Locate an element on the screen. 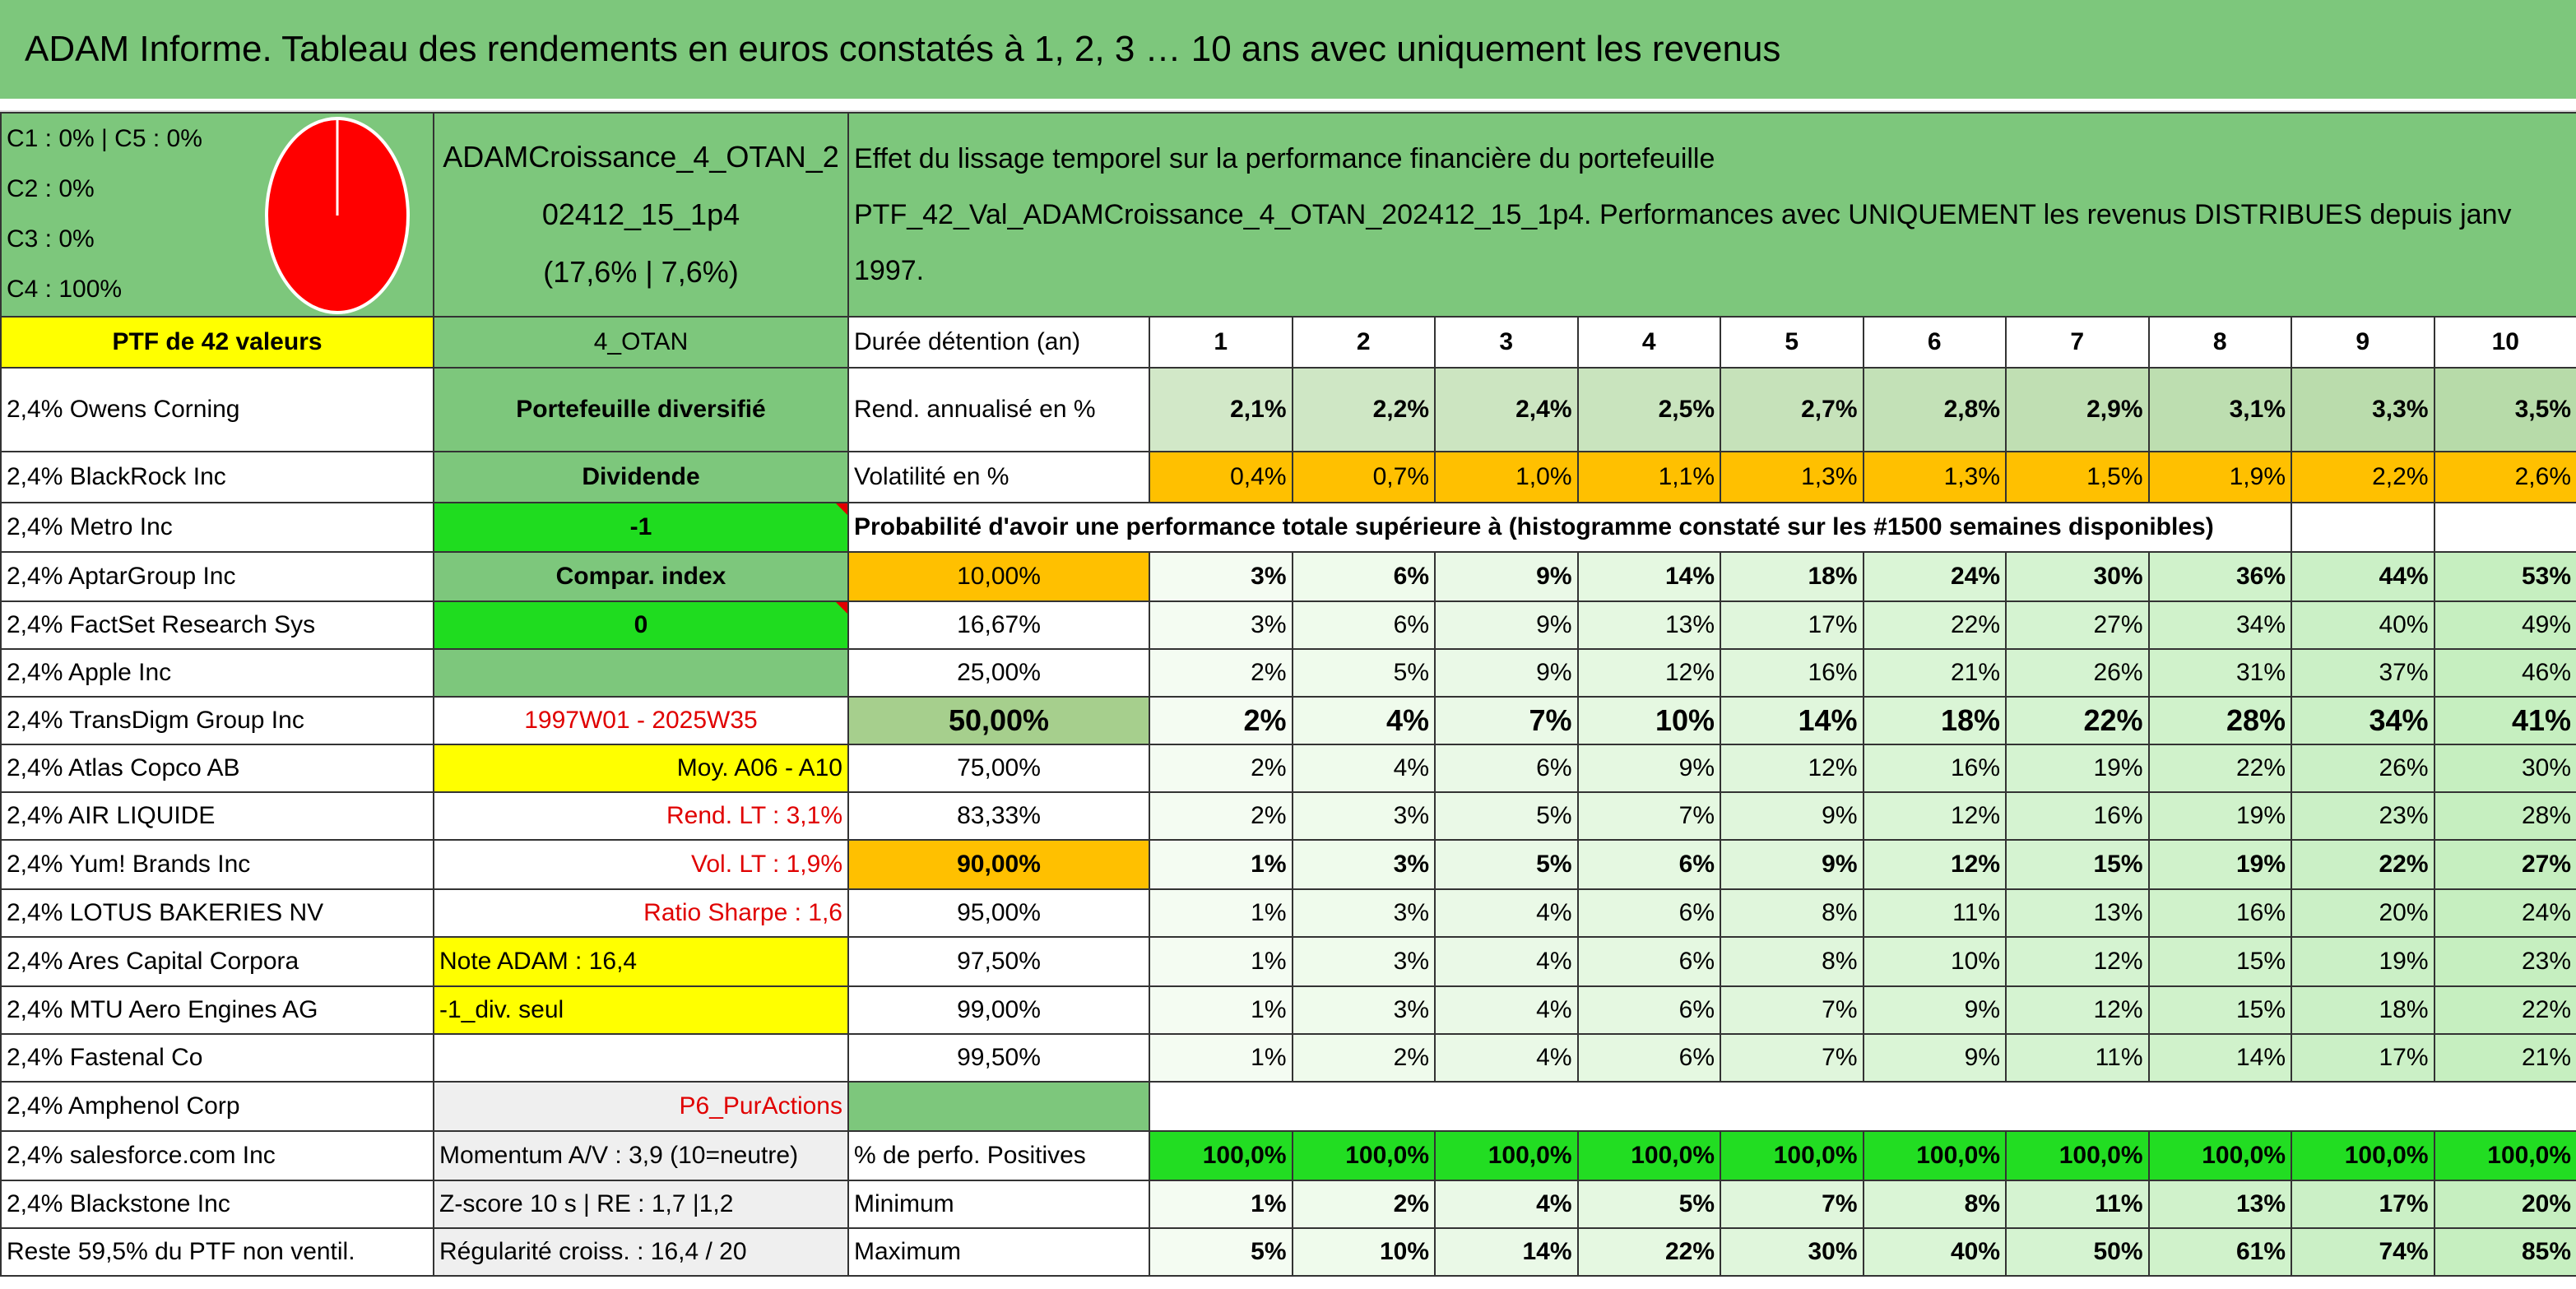  holding-name: 2,4% Amphenol Corp is located at coordinates (217, 1106).